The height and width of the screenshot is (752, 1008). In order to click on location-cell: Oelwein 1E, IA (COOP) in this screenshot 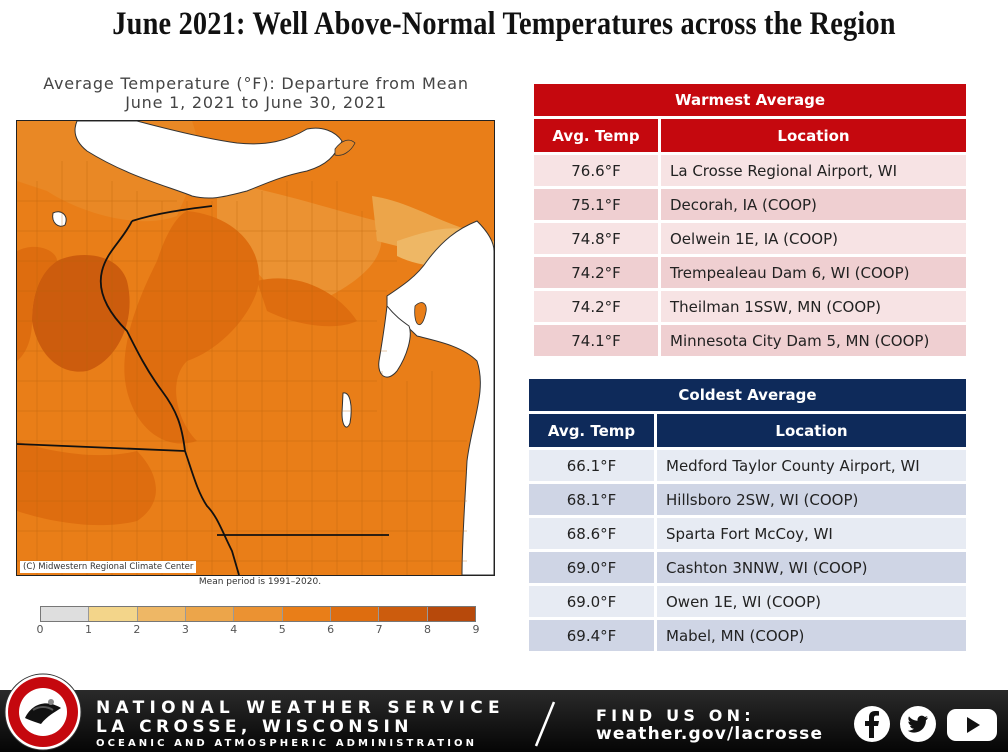, I will do `click(813, 238)`.